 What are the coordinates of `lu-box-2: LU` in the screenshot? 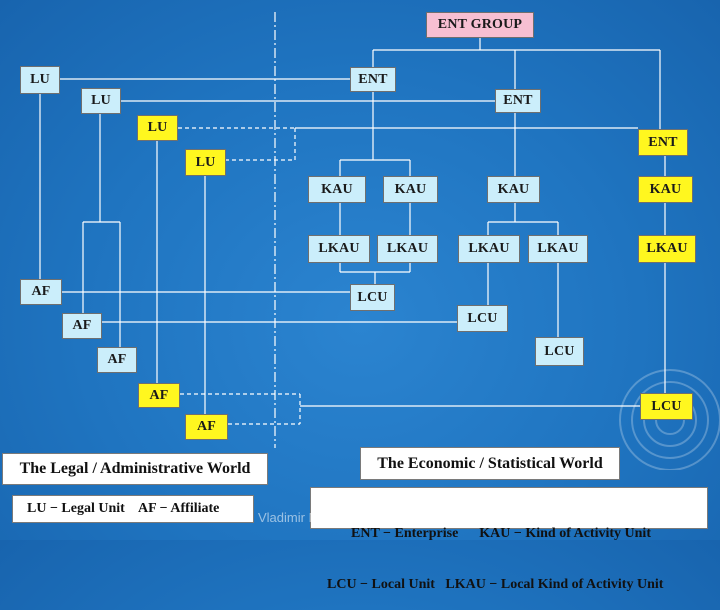 It's located at (101, 101).